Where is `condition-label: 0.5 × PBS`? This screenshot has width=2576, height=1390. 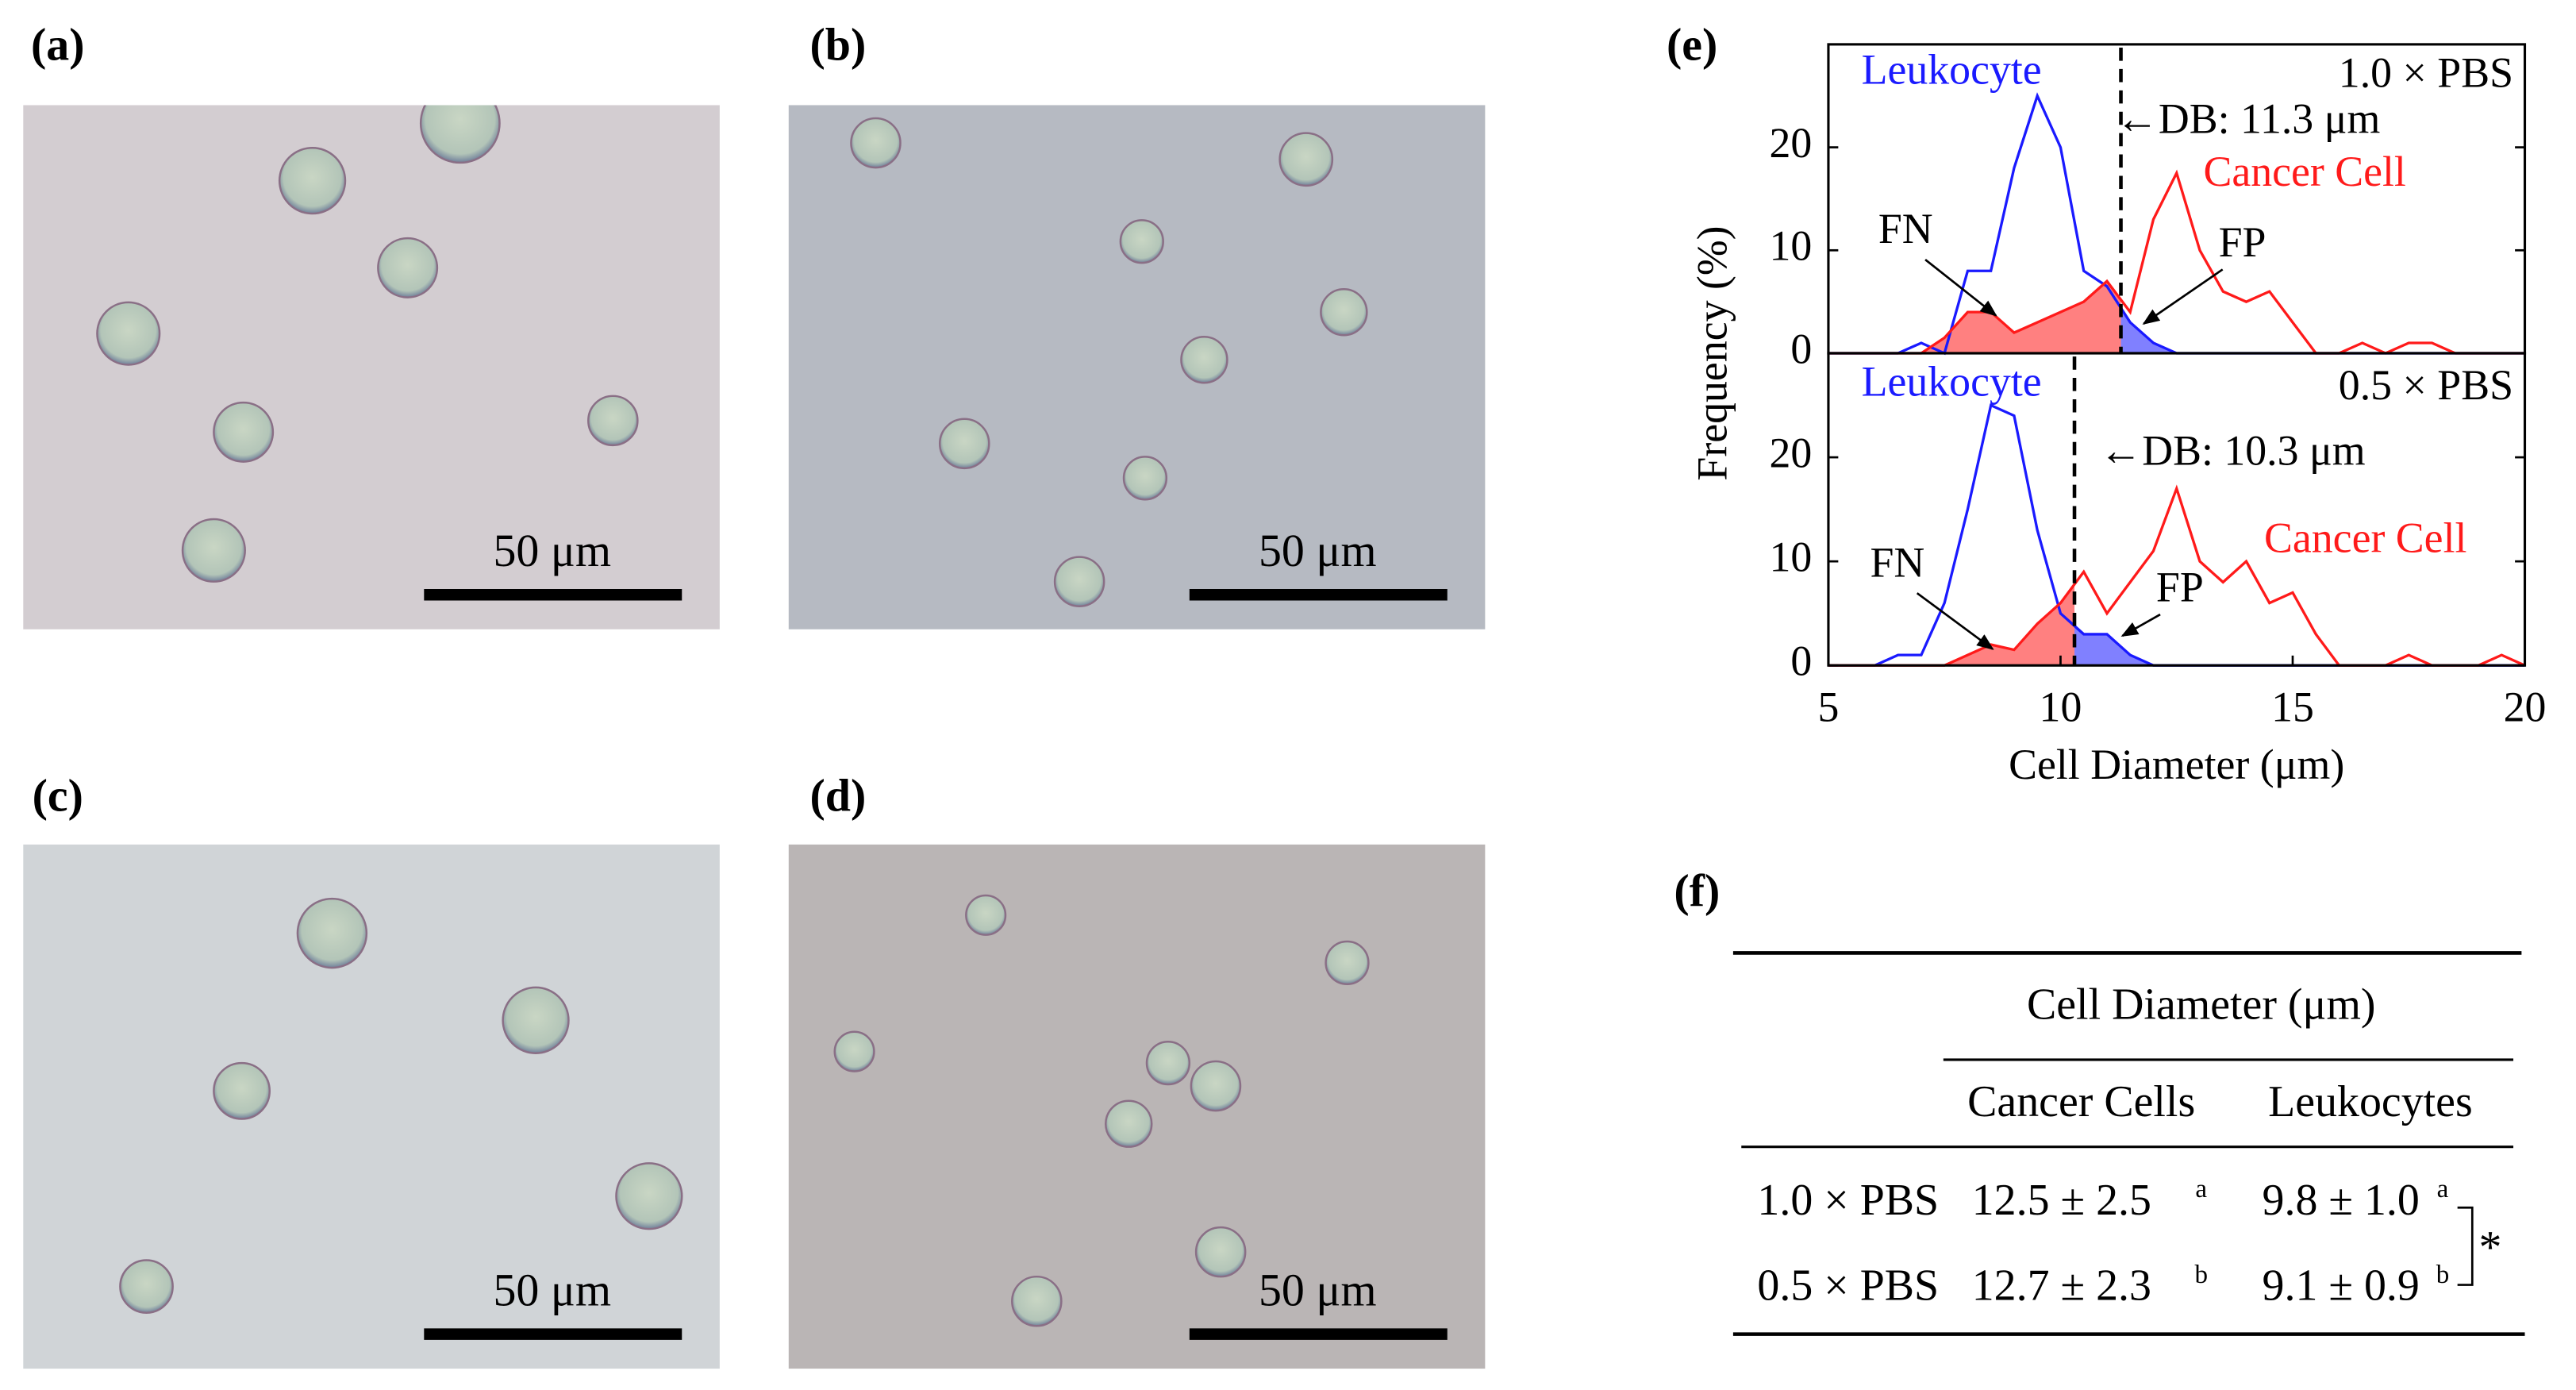
condition-label: 0.5 × PBS is located at coordinates (2426, 385).